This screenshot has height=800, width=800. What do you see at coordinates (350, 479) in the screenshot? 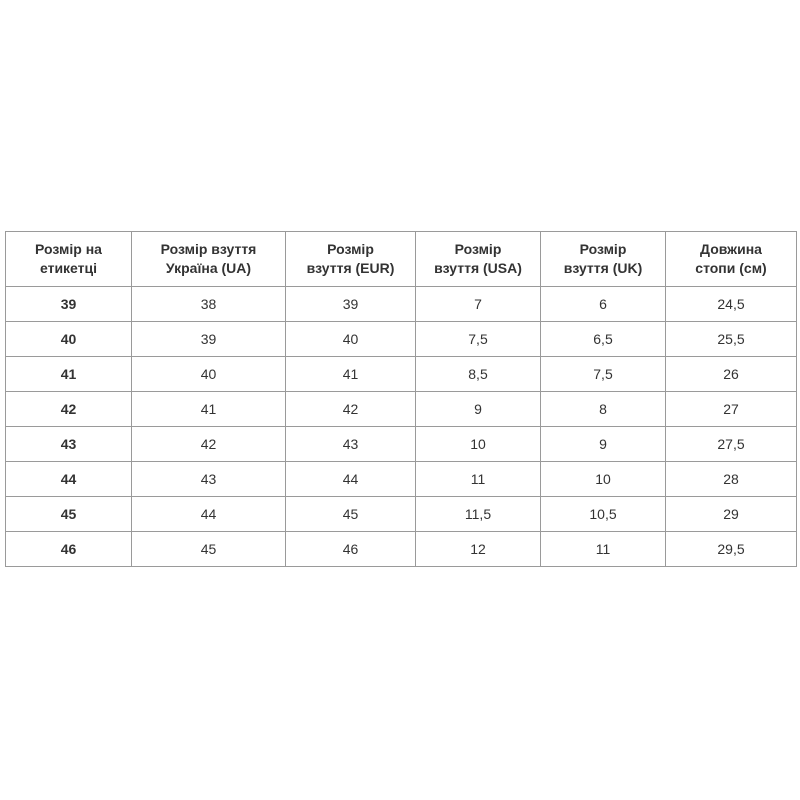
I see `cell-eur-size: 44` at bounding box center [350, 479].